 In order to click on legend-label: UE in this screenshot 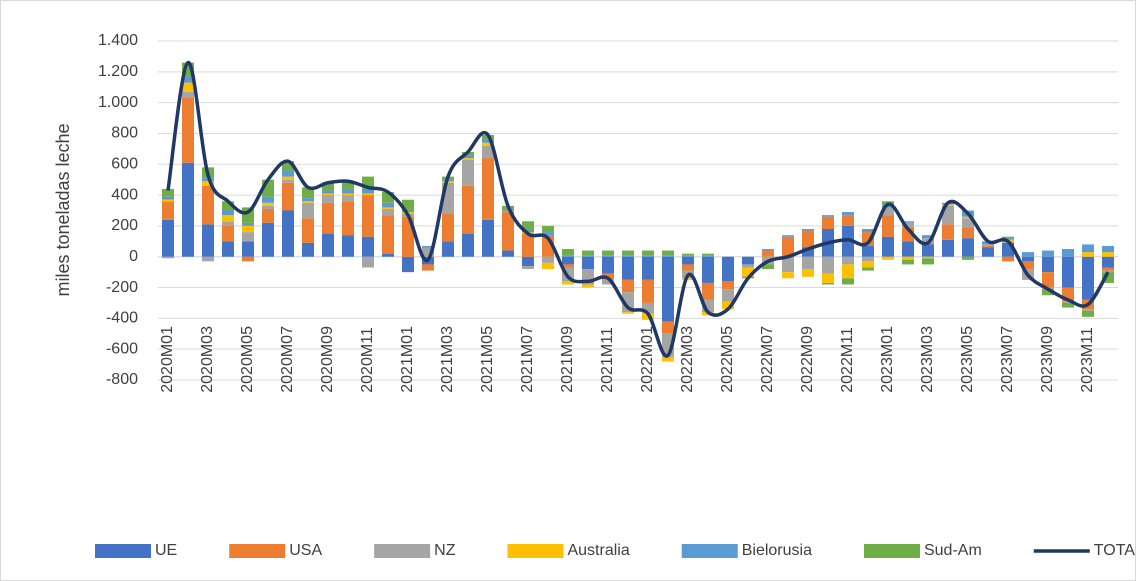, I will do `click(166, 550)`.